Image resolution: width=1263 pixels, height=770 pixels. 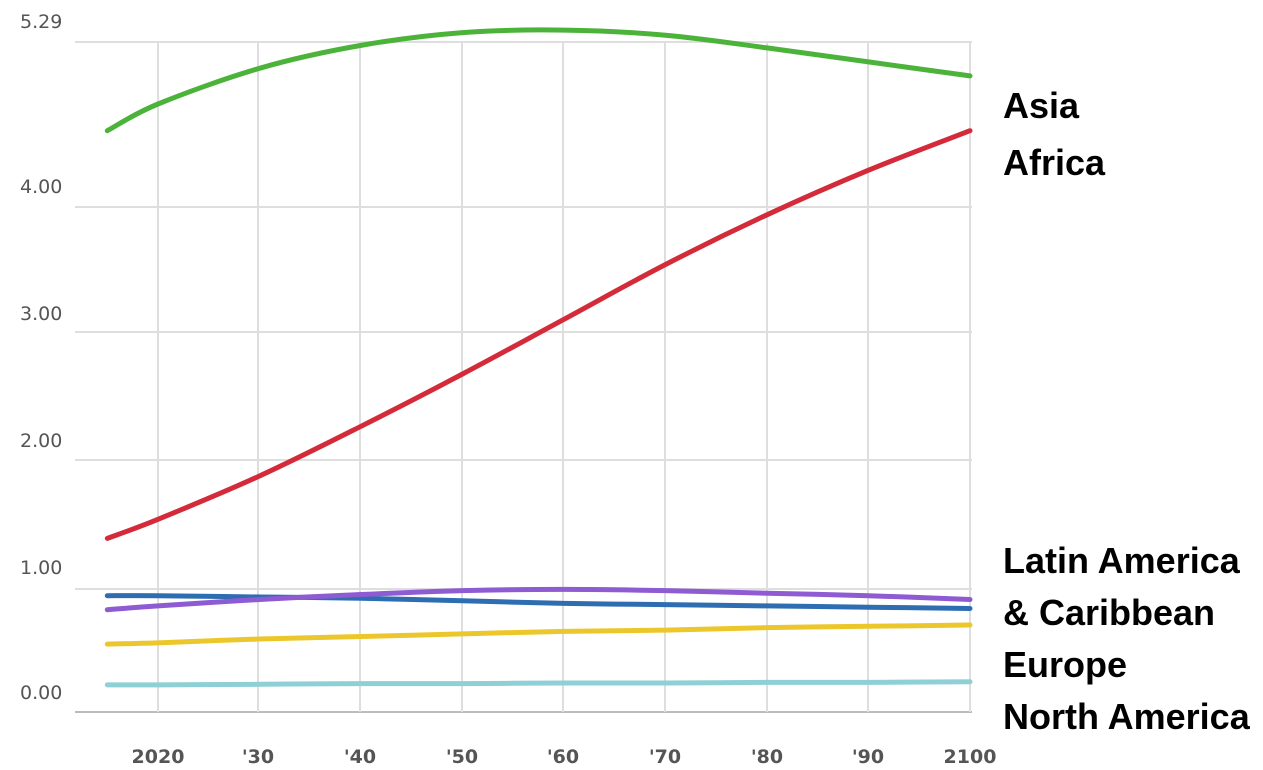 I want to click on y-tick-label: 1.00, so click(x=41, y=568).